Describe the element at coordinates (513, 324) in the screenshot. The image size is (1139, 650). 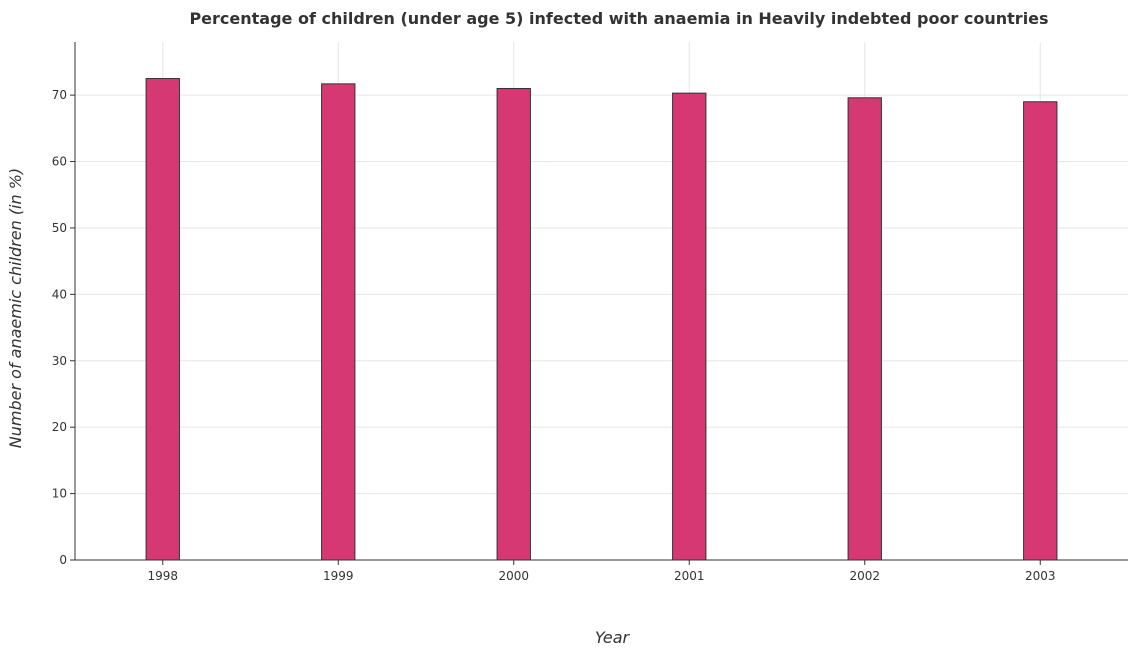
I see `bar-2000` at that location.